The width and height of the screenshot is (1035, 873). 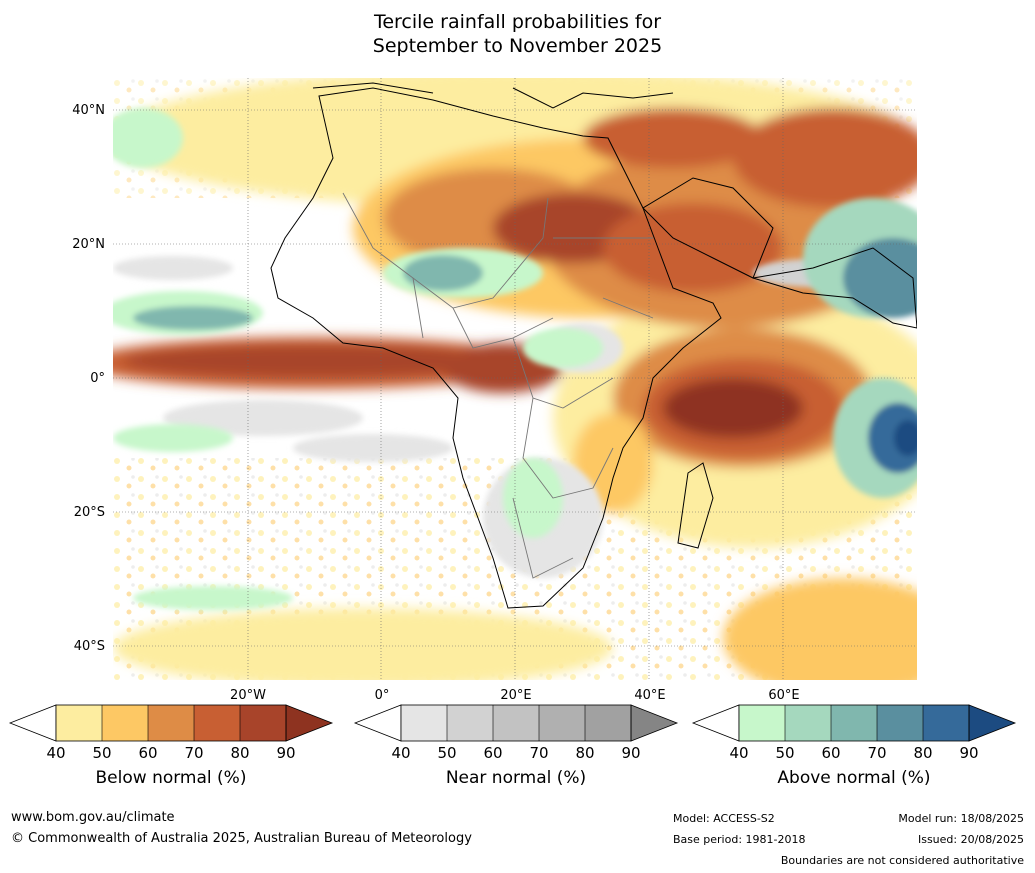 What do you see at coordinates (89, 512) in the screenshot?
I see `lat-label-20s: 20°S` at bounding box center [89, 512].